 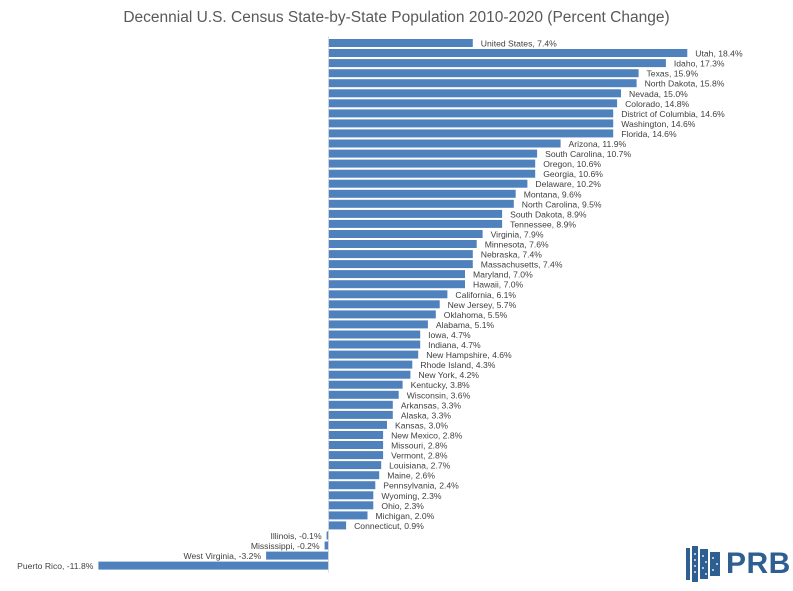 What do you see at coordinates (465, 325) in the screenshot?
I see `data-label: Alabama, 5.1%` at bounding box center [465, 325].